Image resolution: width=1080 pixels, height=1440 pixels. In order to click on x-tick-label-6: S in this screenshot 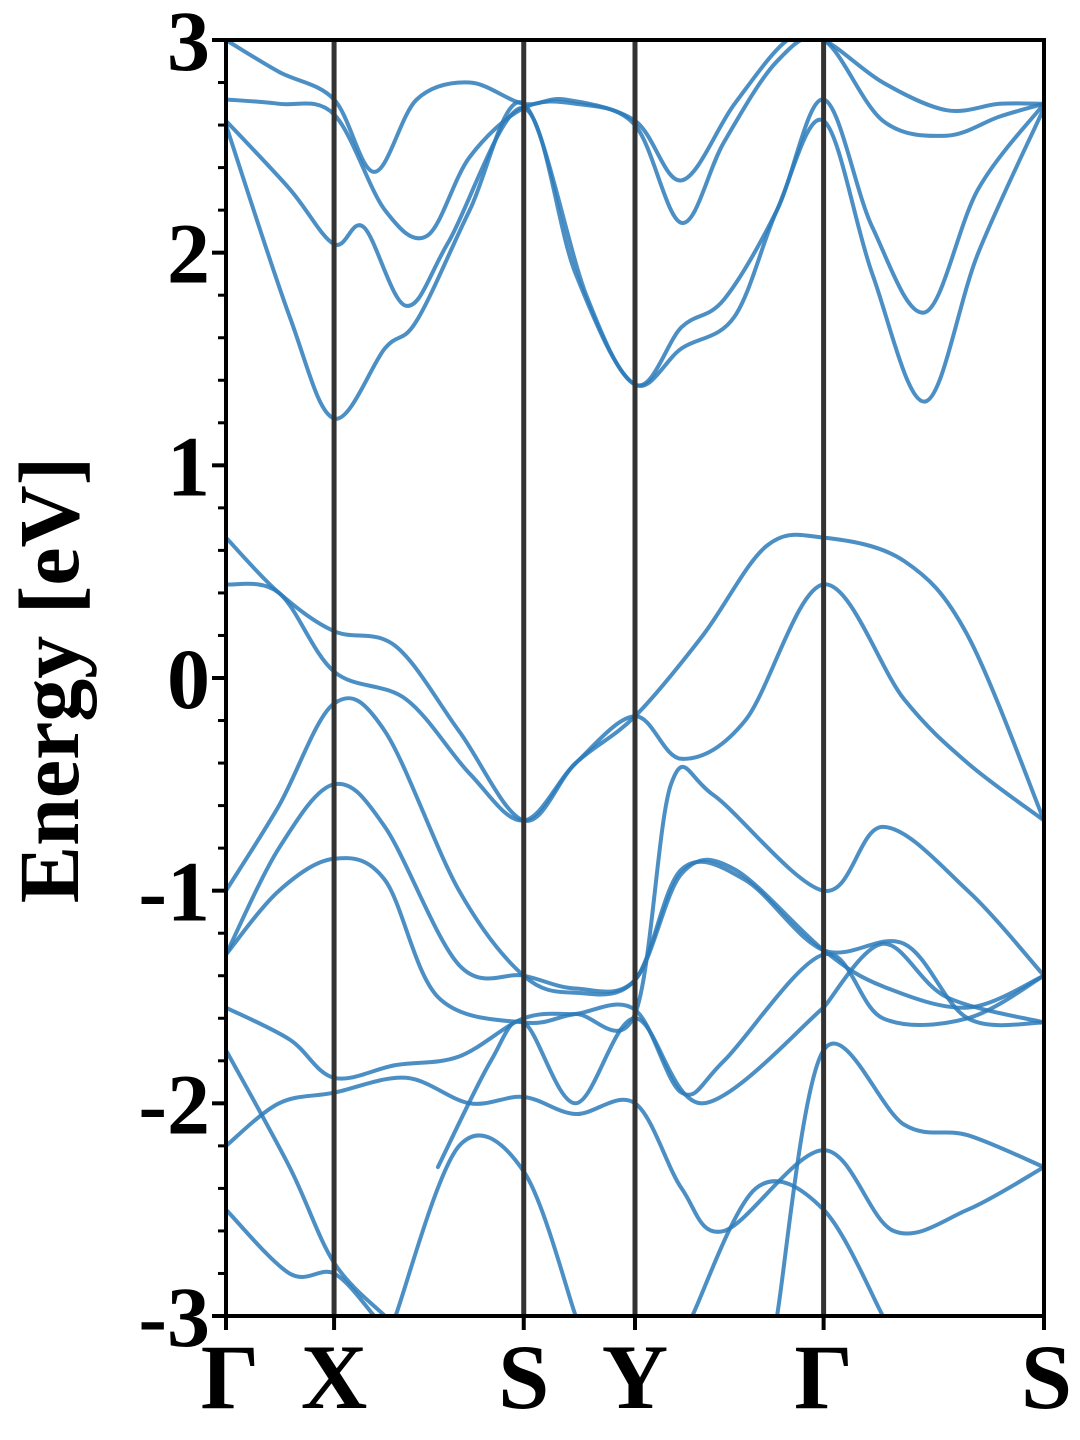, I will do `click(1046, 1377)`.